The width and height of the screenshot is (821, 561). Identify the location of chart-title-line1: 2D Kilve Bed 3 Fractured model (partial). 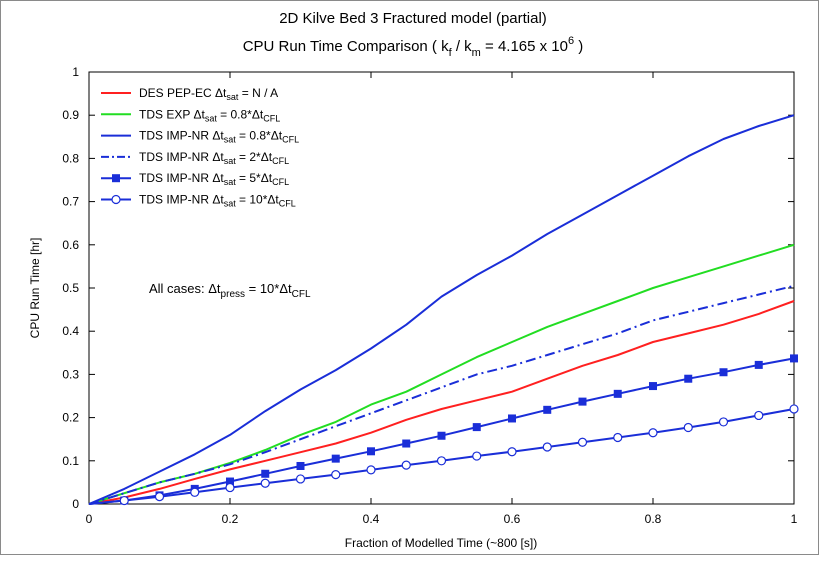
(413, 18).